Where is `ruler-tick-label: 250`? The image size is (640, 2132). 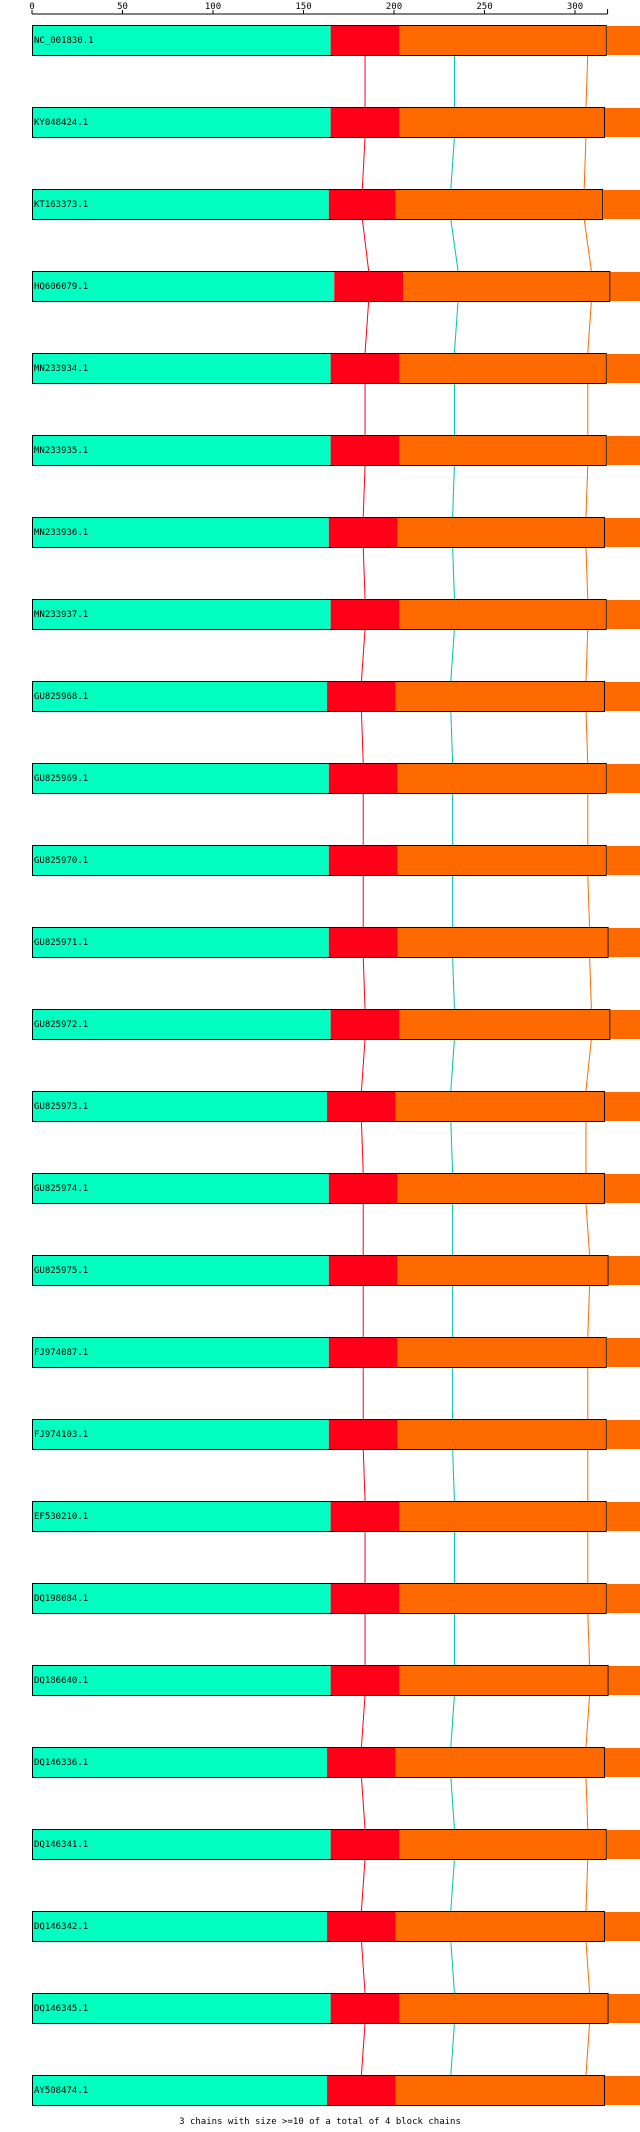 ruler-tick-label: 250 is located at coordinates (484, 7).